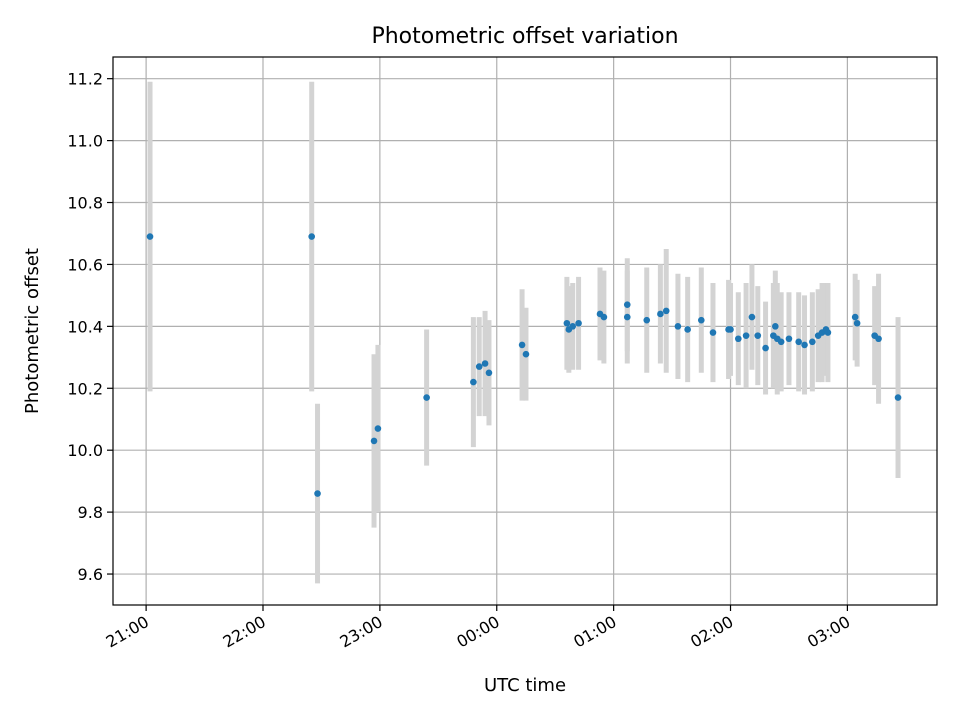 This screenshot has width=960, height=720. Describe the element at coordinates (90, 574) in the screenshot. I see `y-tick-label: 9.6` at that location.